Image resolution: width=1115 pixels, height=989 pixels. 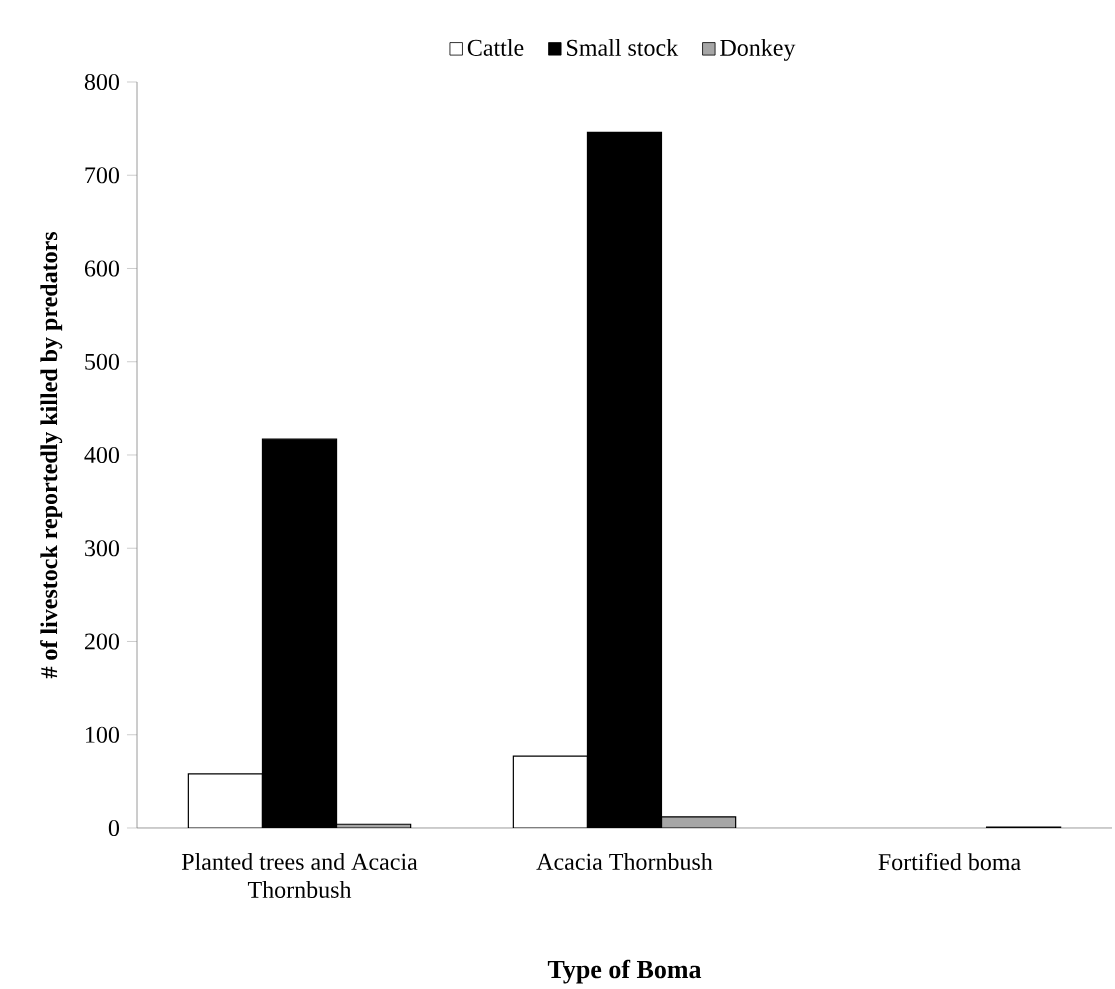 What do you see at coordinates (102, 175) in the screenshot?
I see `y-tick-label: 700` at bounding box center [102, 175].